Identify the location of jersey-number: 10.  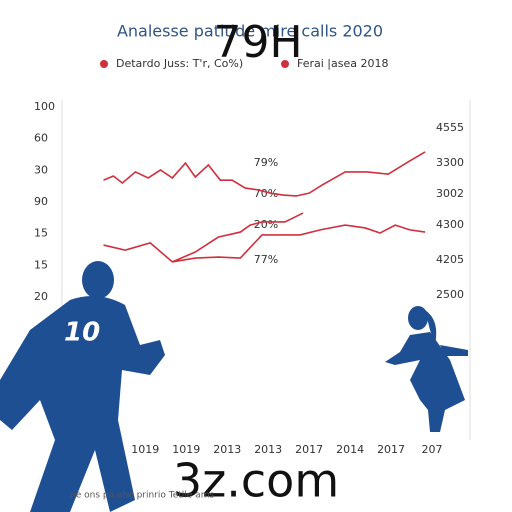
(82, 333).